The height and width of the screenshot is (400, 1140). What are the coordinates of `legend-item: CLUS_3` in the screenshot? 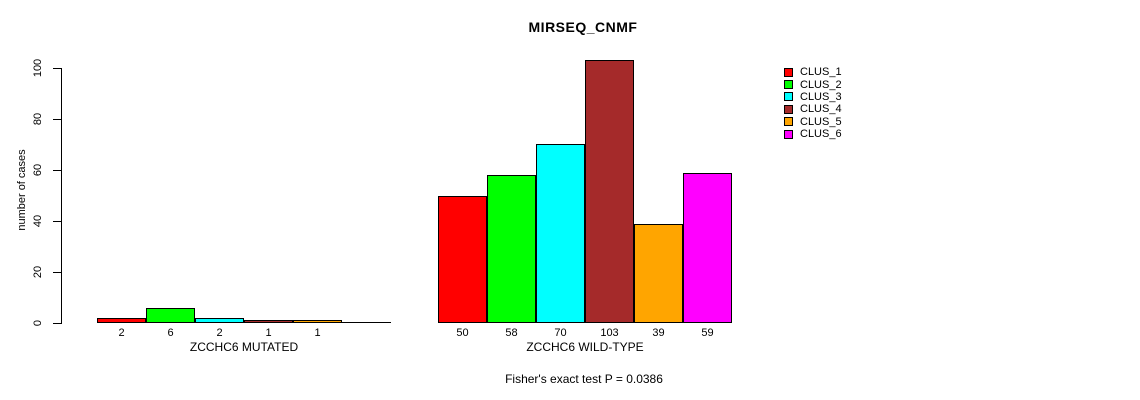 It's located at (813, 97).